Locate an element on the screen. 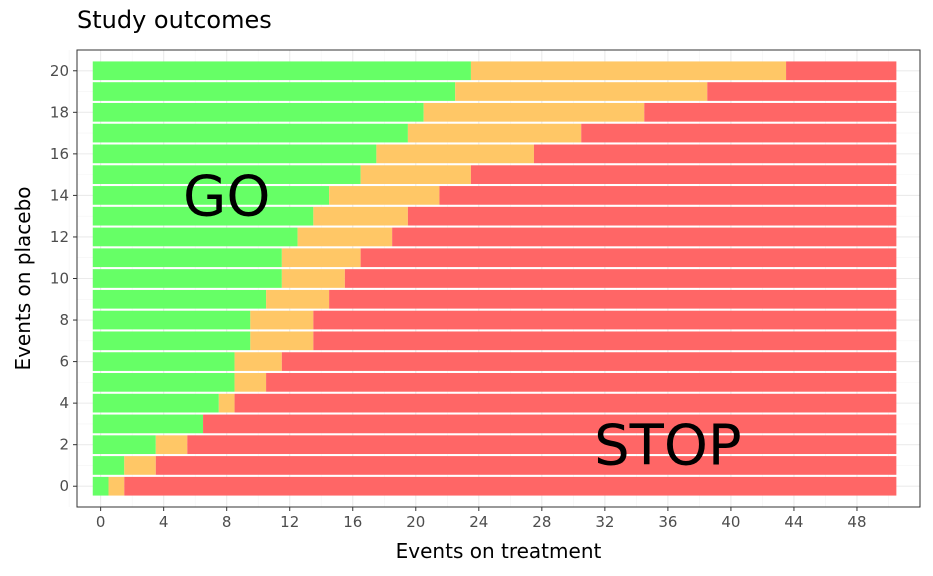 The width and height of the screenshot is (933, 576). x-axis-title: Events on treatment is located at coordinates (499, 551).